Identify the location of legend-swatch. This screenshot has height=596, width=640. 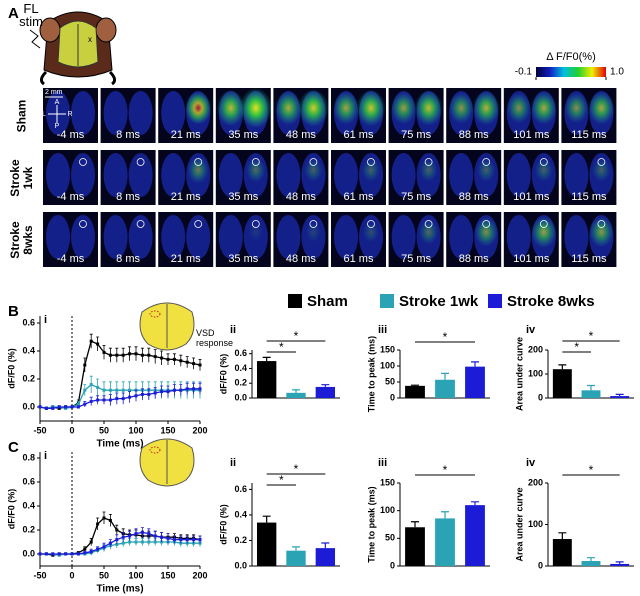
(295, 301).